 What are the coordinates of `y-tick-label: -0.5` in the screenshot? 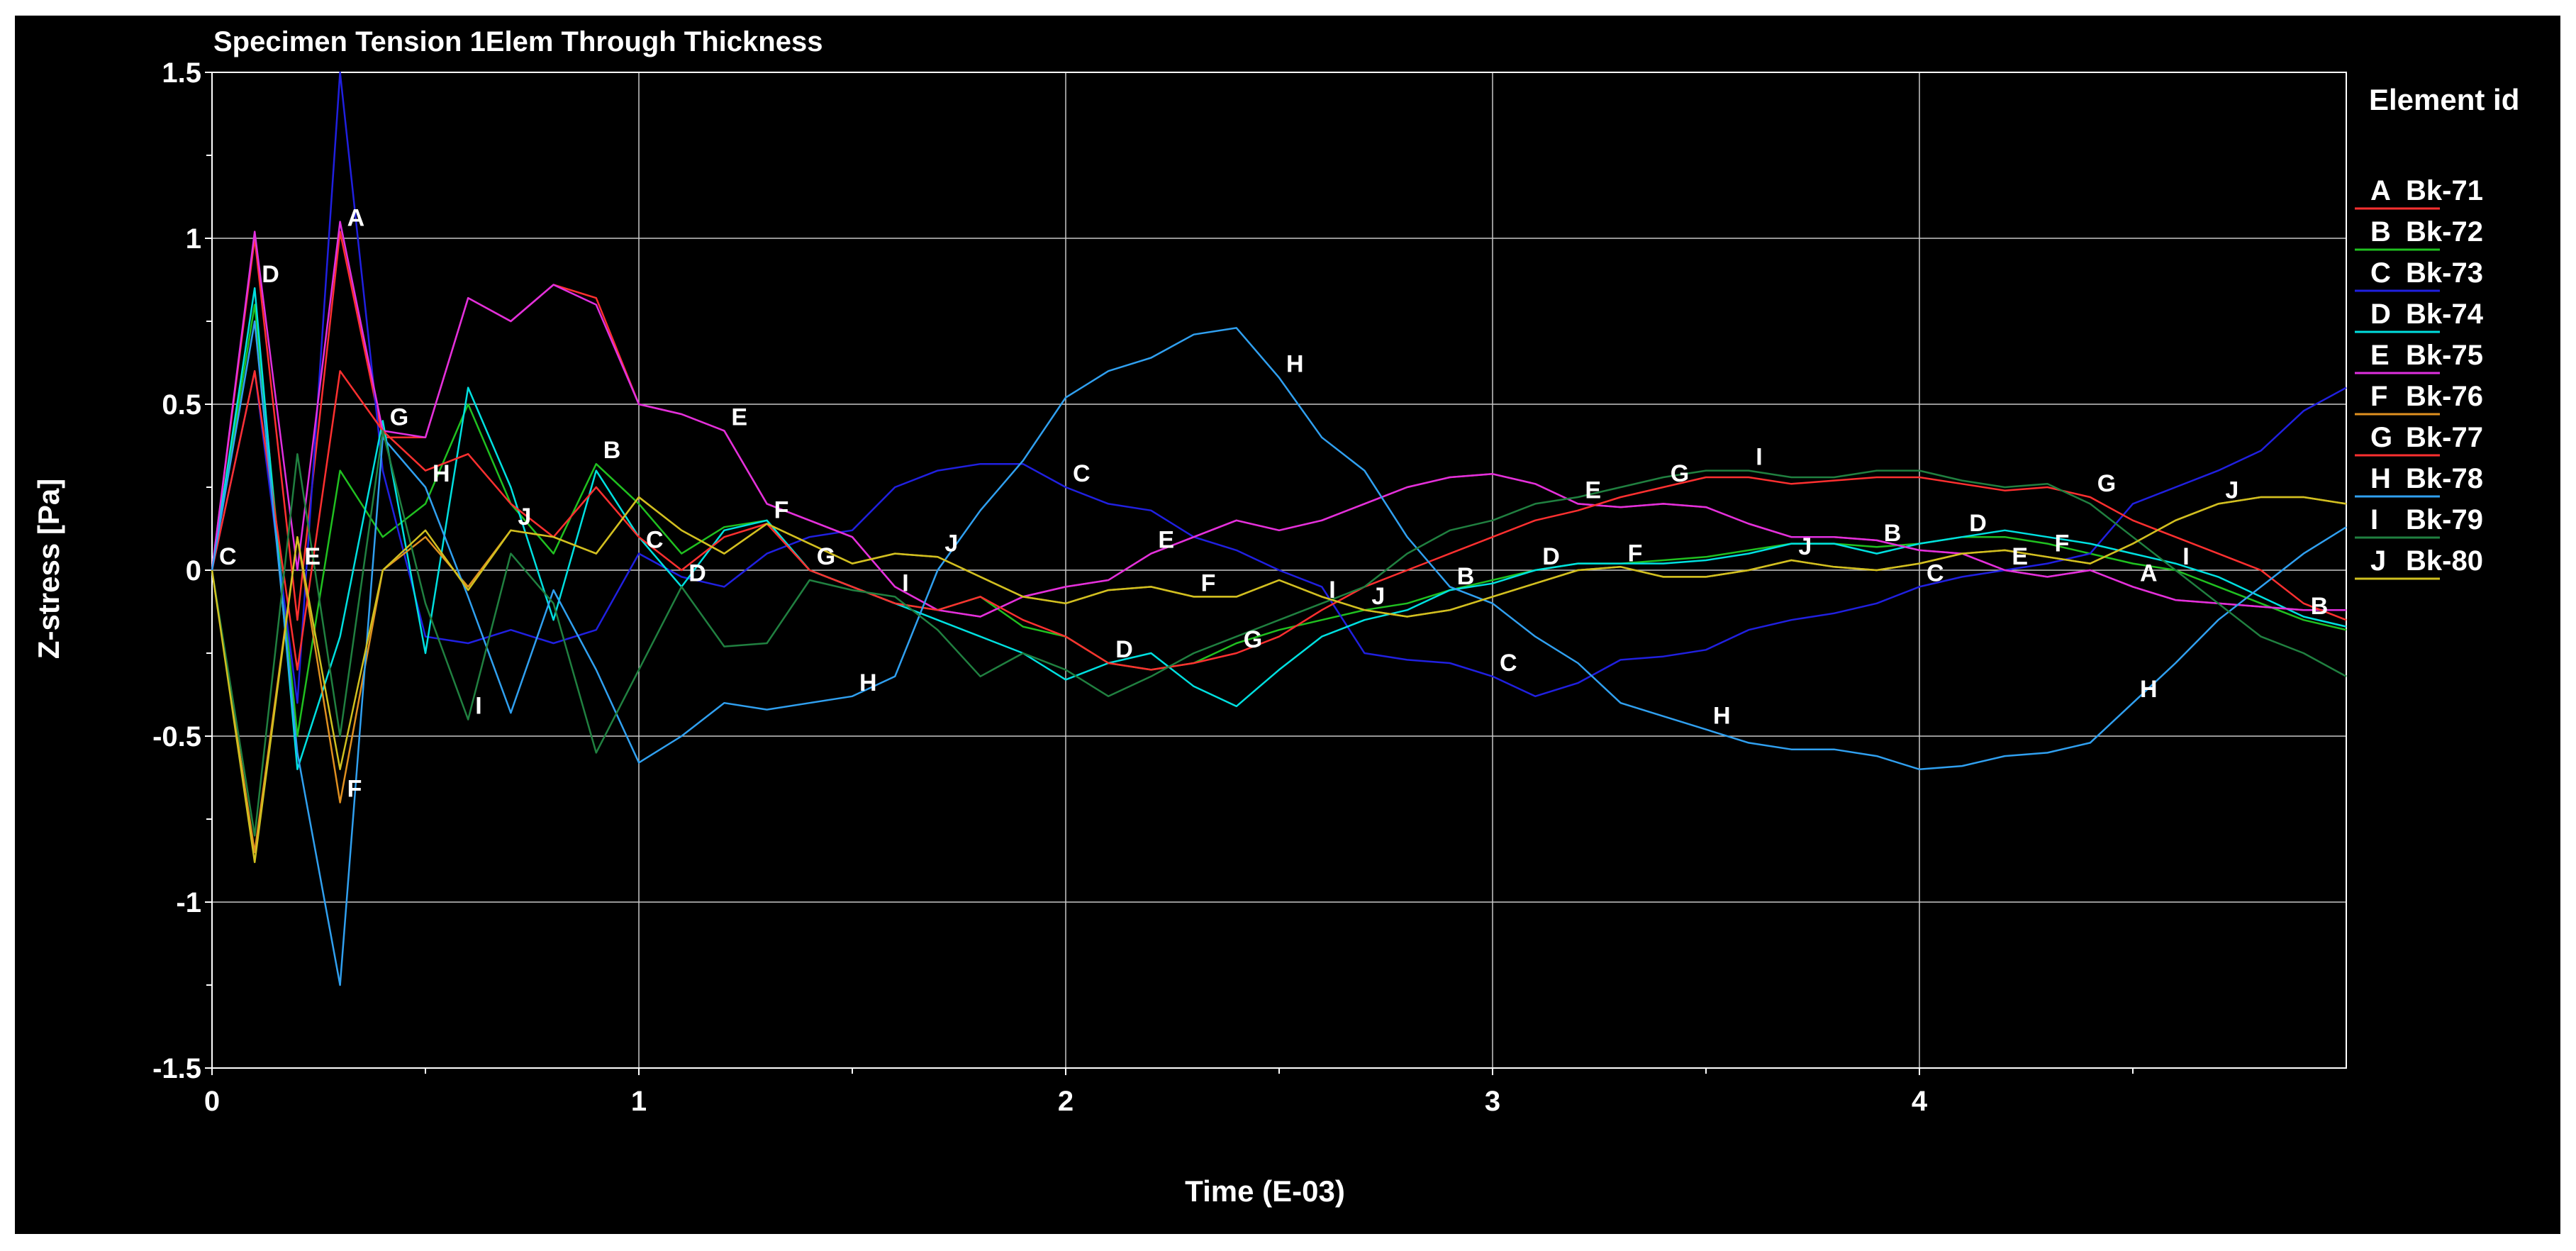 It's located at (176, 736).